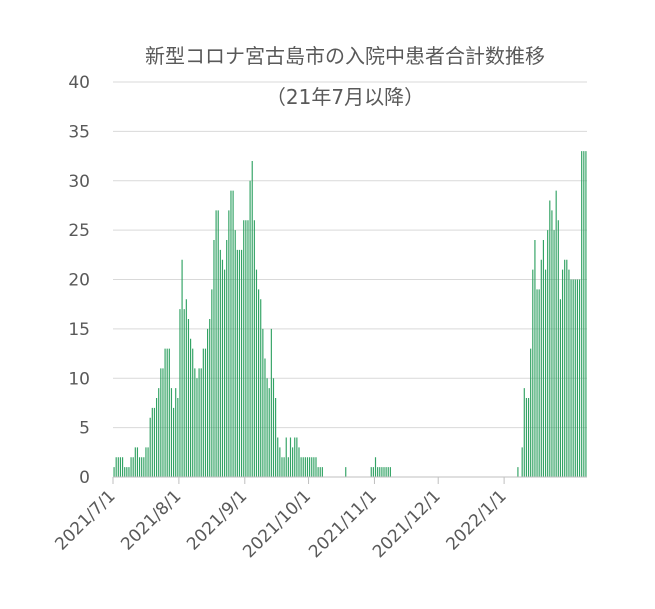  Describe the element at coordinates (277, 524) in the screenshot. I see `x-tick-label: 2021/10/1` at that location.